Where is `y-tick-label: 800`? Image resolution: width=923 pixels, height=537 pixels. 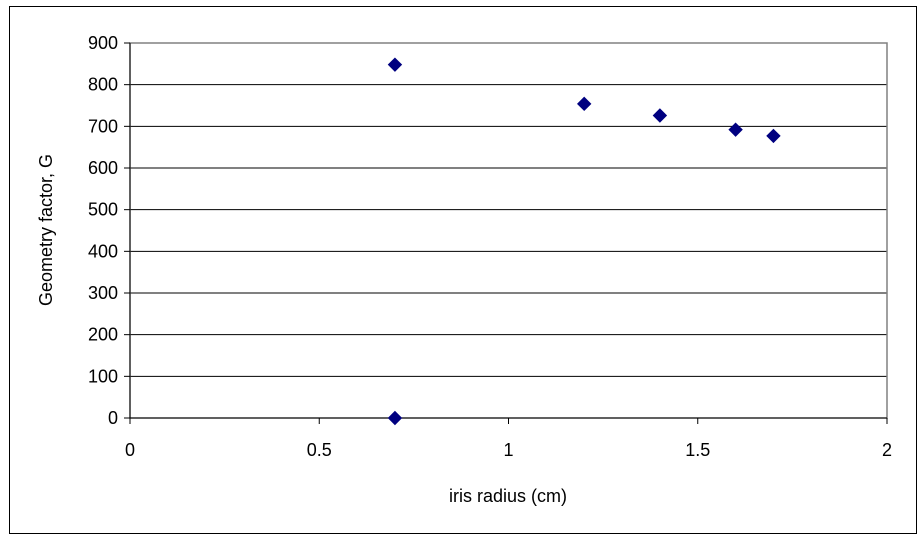
y-tick-label: 800 is located at coordinates (103, 85).